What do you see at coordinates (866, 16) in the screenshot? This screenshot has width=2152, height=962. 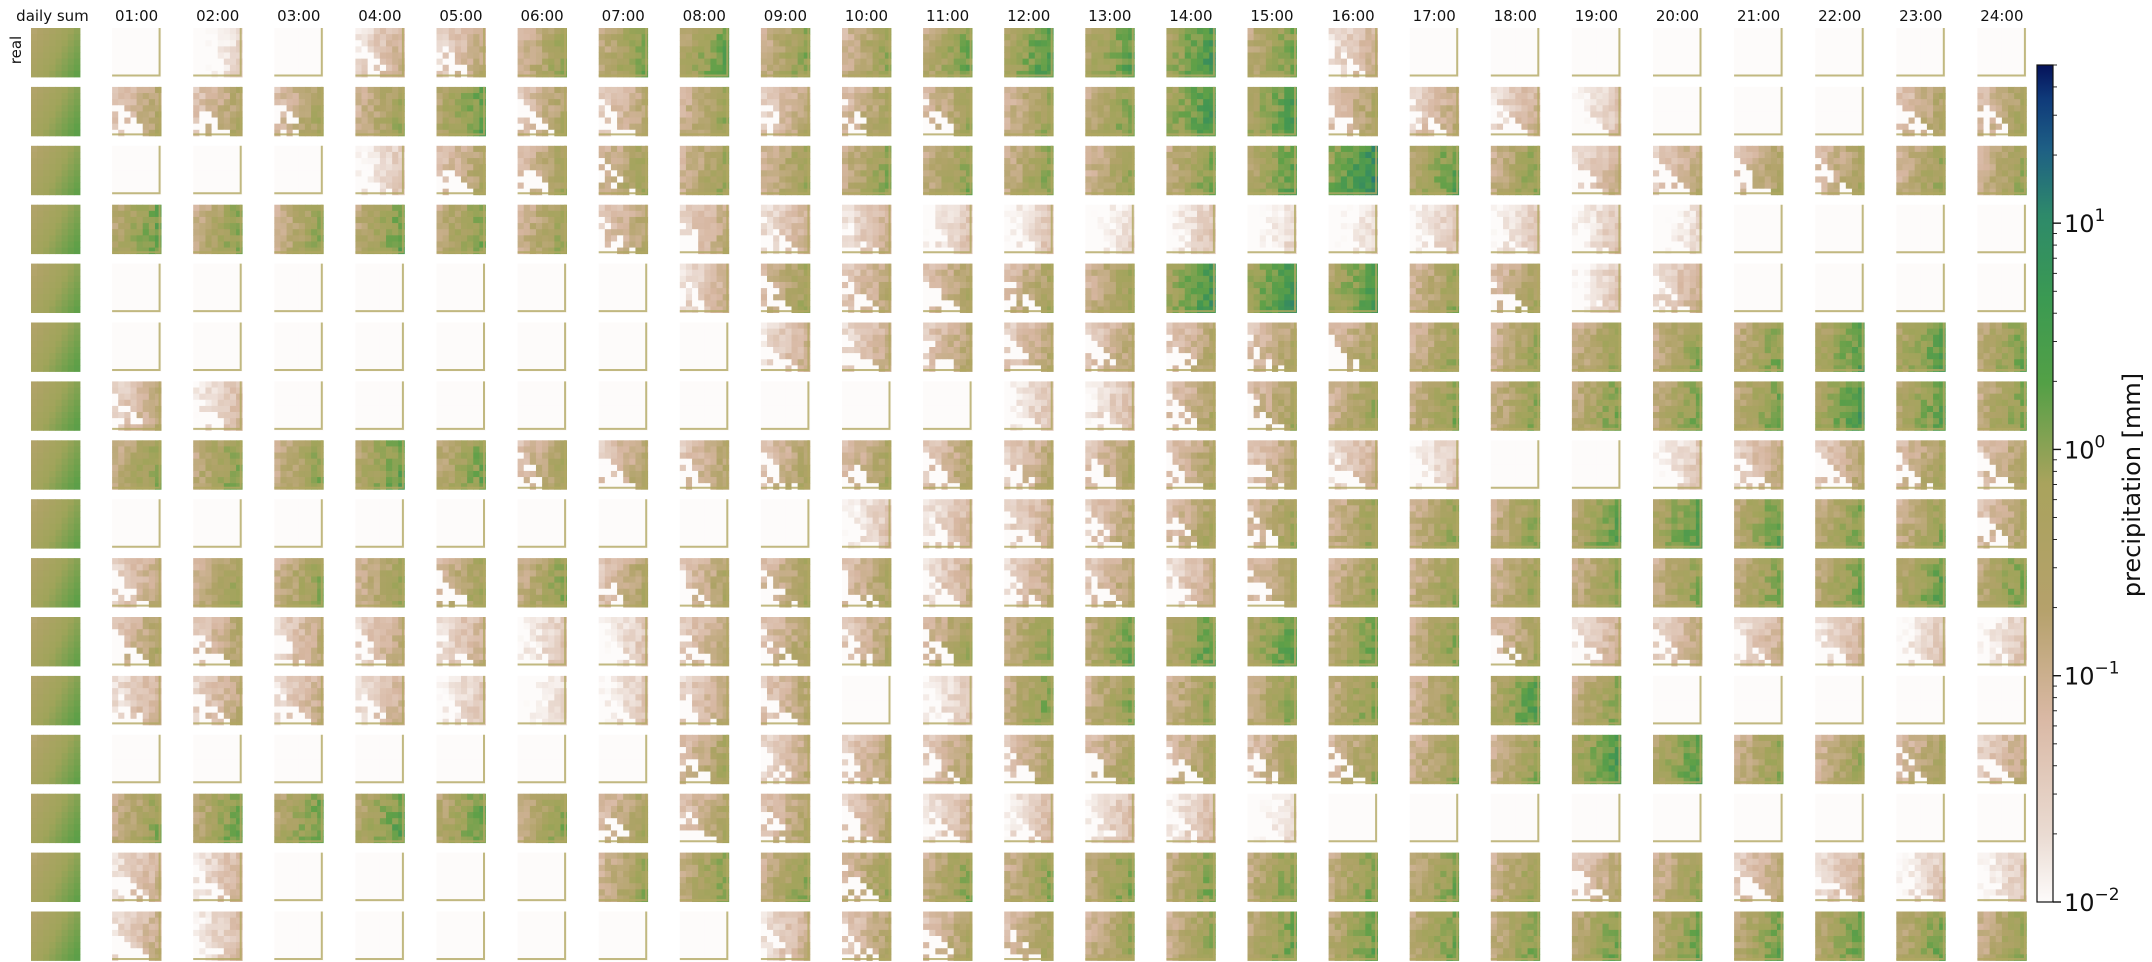 I see `column-header: 10:00` at bounding box center [866, 16].